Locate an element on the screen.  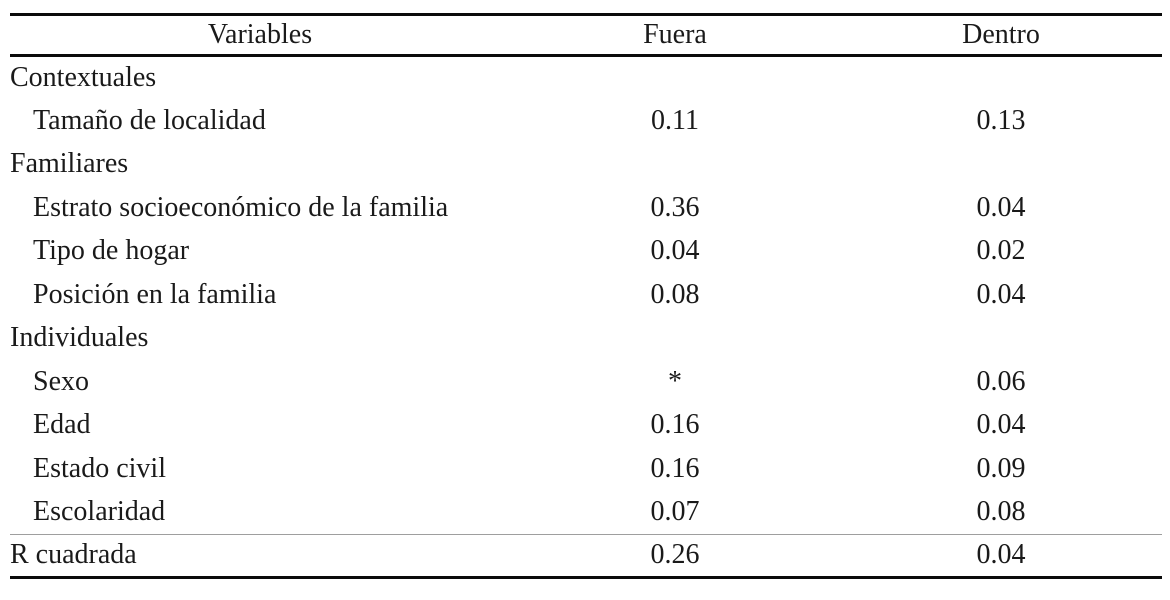
dentro-value: 0.02 is located at coordinates (1001, 251).